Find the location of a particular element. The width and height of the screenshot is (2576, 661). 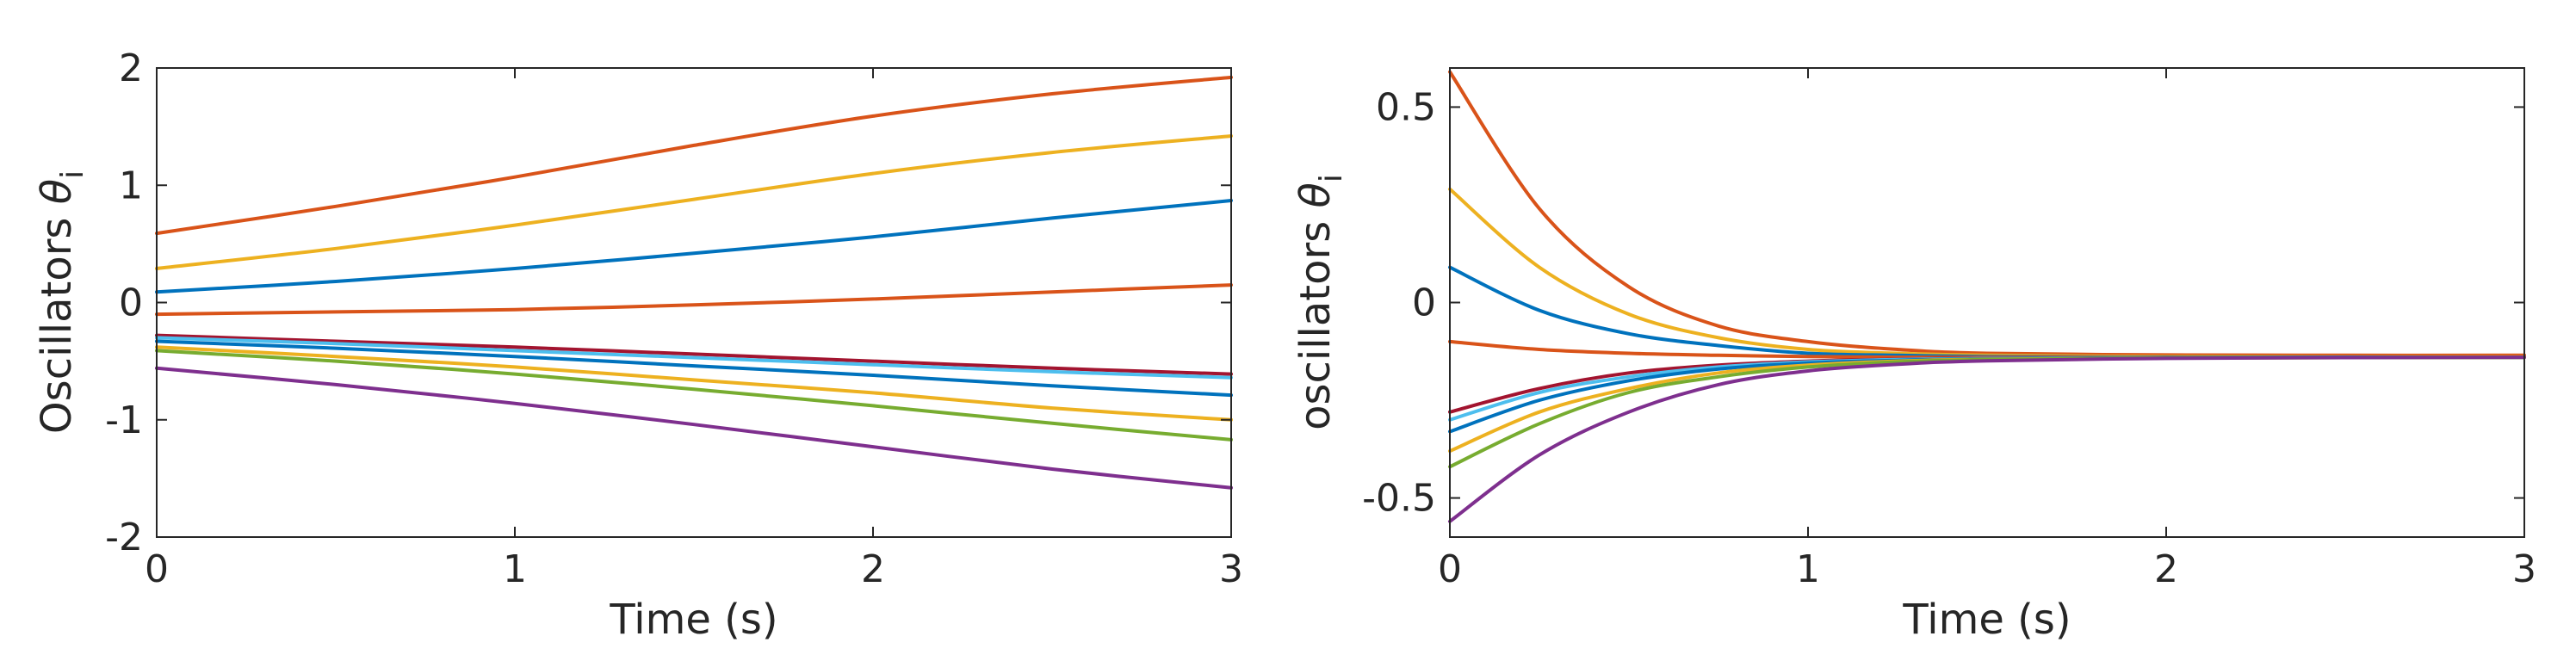

left-y-tick-label: 1 is located at coordinates (131, 185).